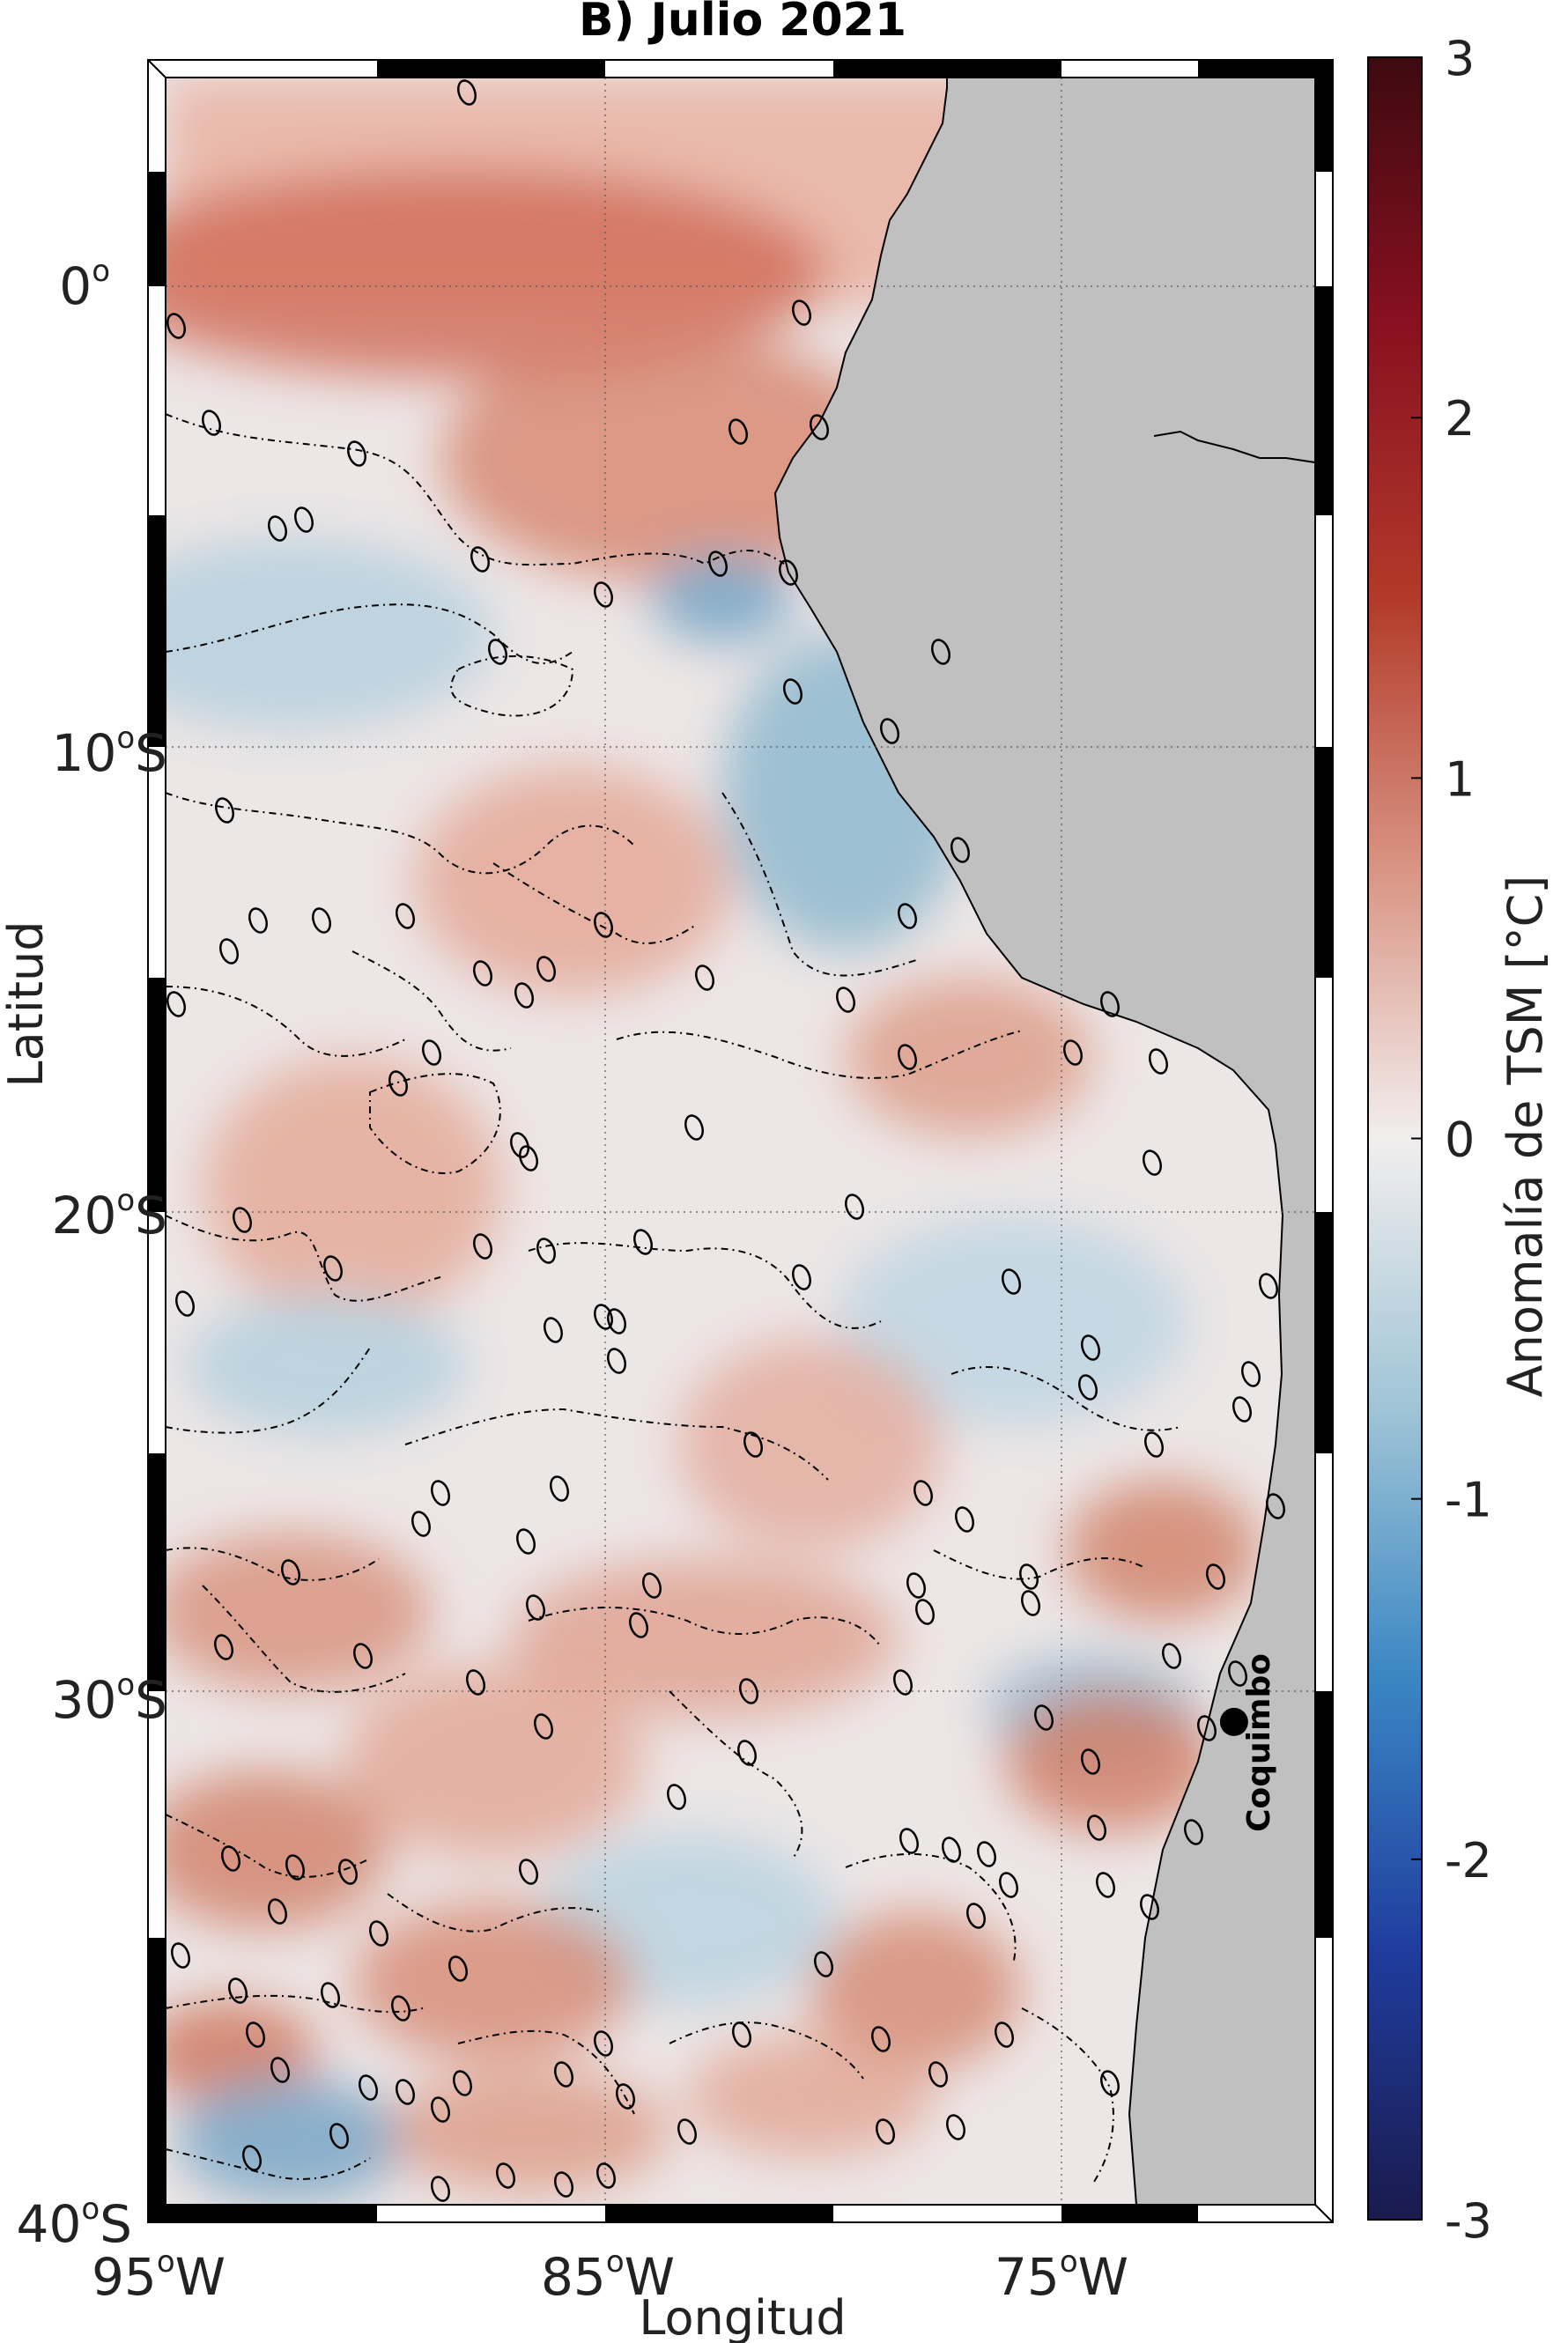 The image size is (1568, 2343). I want to click on x-tick-95w: 95oW, so click(159, 2275).